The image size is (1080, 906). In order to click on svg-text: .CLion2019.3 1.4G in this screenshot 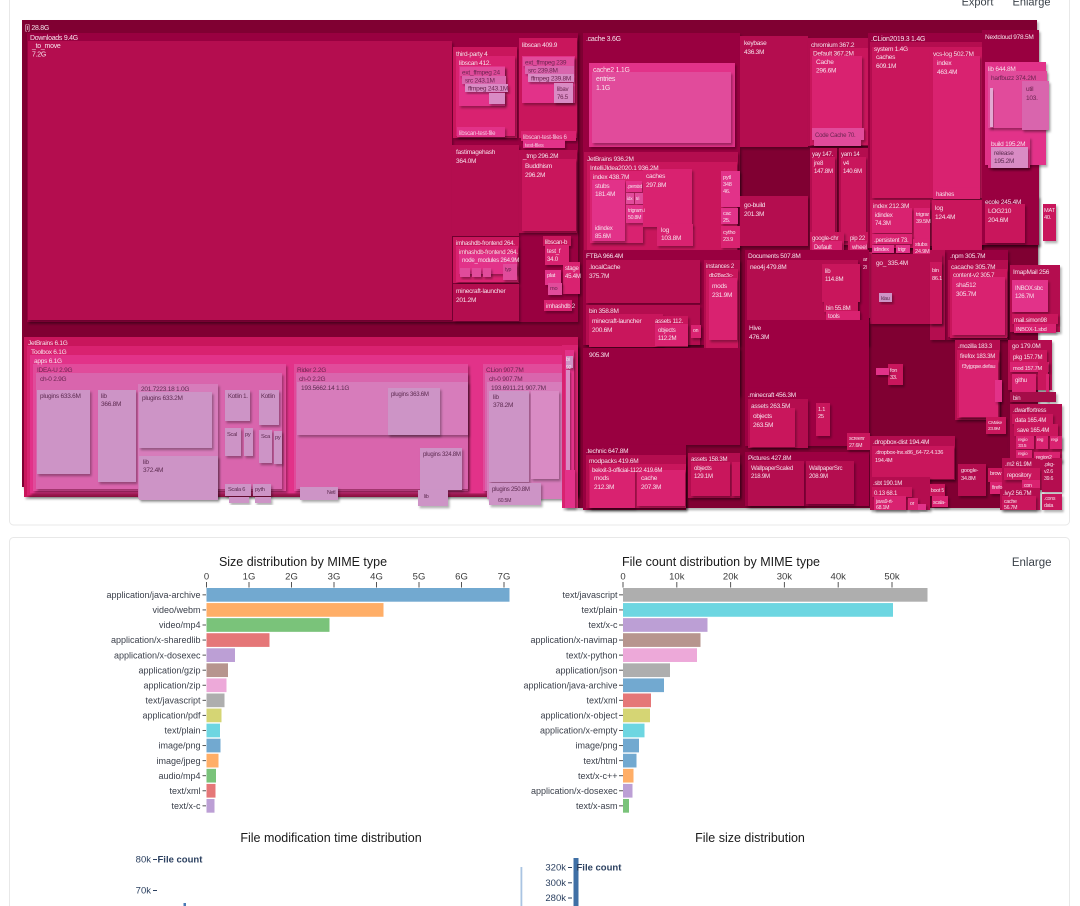, I will do `click(898, 39)`.